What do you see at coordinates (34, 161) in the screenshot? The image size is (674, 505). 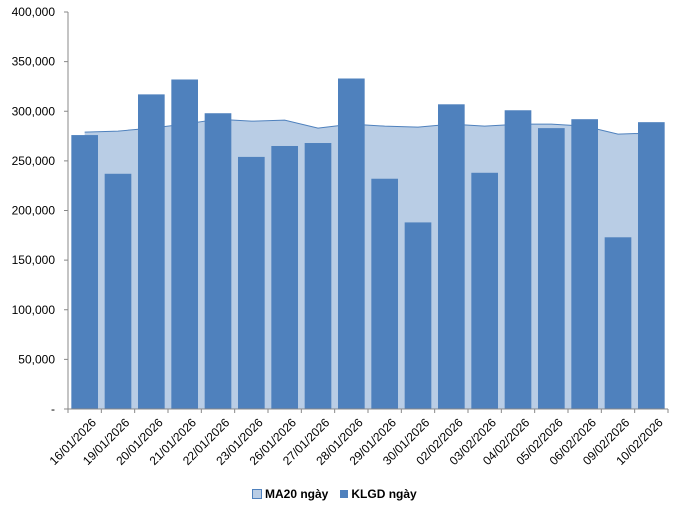 I see `y-tick-label: 250,000` at bounding box center [34, 161].